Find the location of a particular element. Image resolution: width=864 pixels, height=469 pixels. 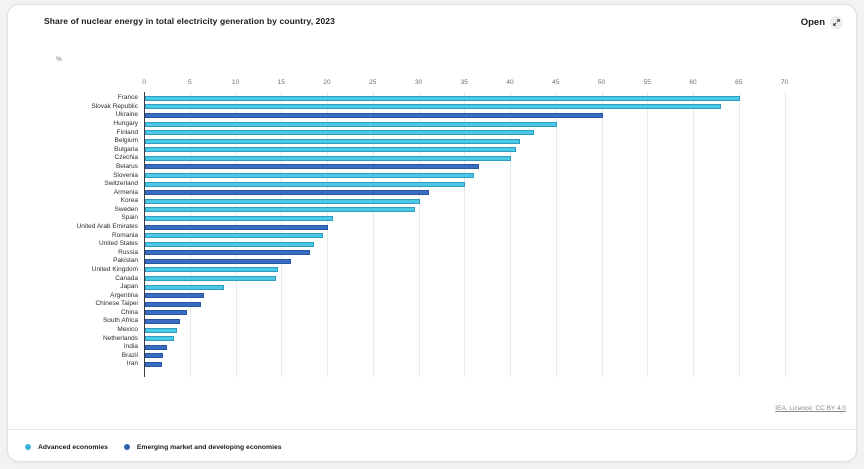

legend-label-advanced: Advanced economies is located at coordinates (73, 447).